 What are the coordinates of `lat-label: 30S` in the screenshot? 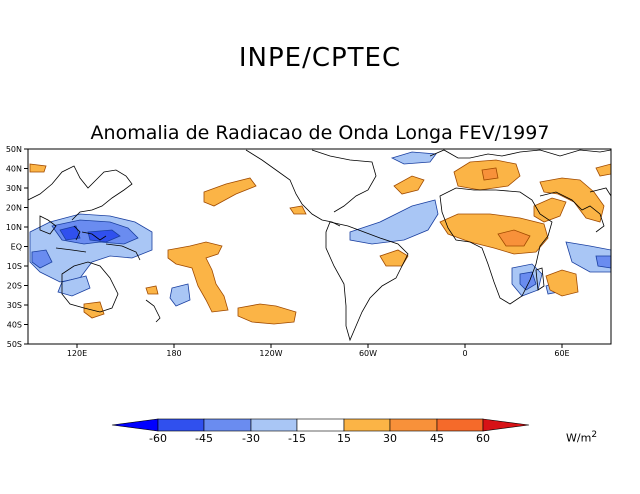 It's located at (14, 305).